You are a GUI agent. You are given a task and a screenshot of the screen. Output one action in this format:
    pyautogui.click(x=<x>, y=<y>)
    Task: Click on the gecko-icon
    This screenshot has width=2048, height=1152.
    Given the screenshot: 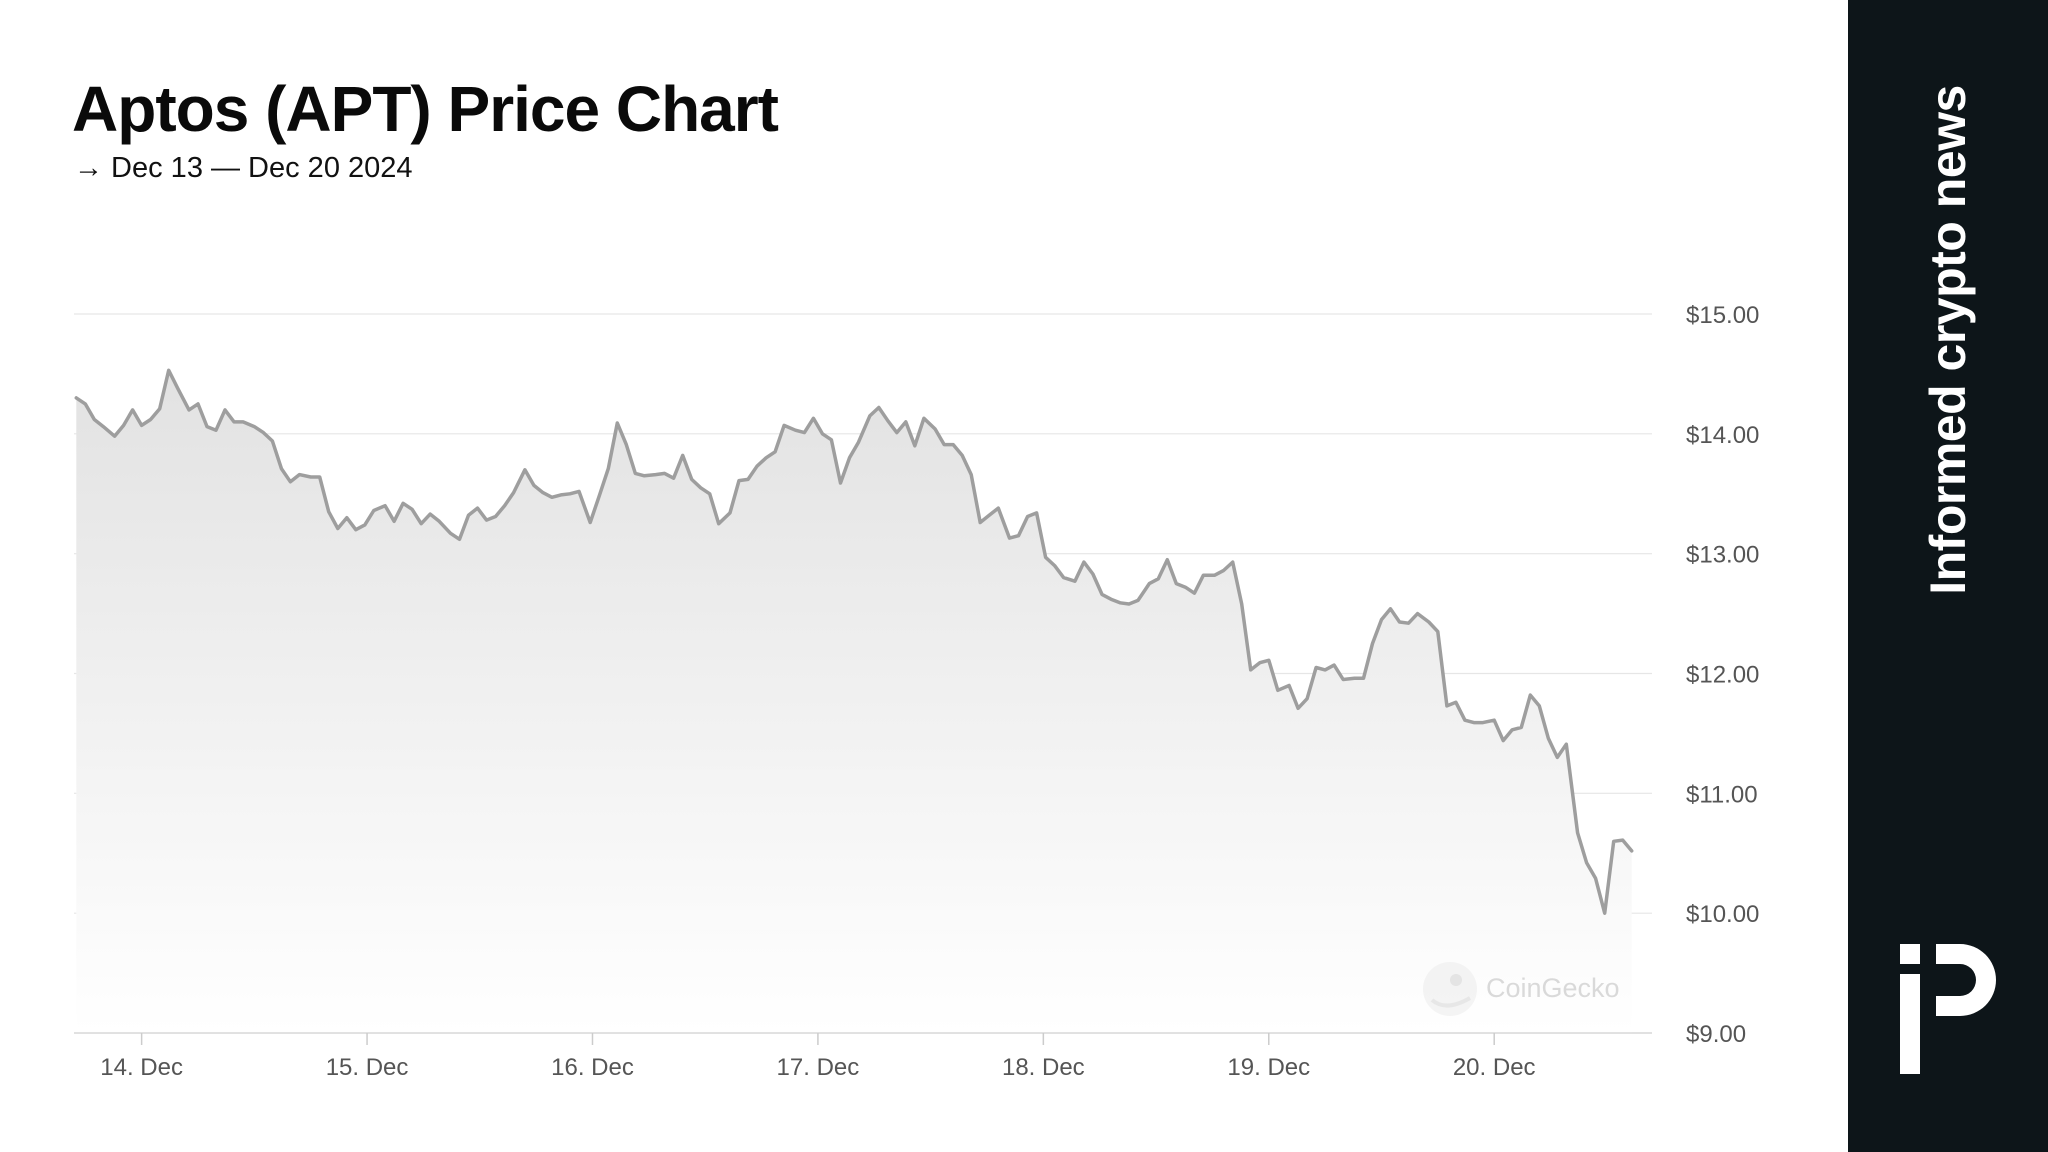 What is the action you would take?
    pyautogui.click(x=1450, y=989)
    